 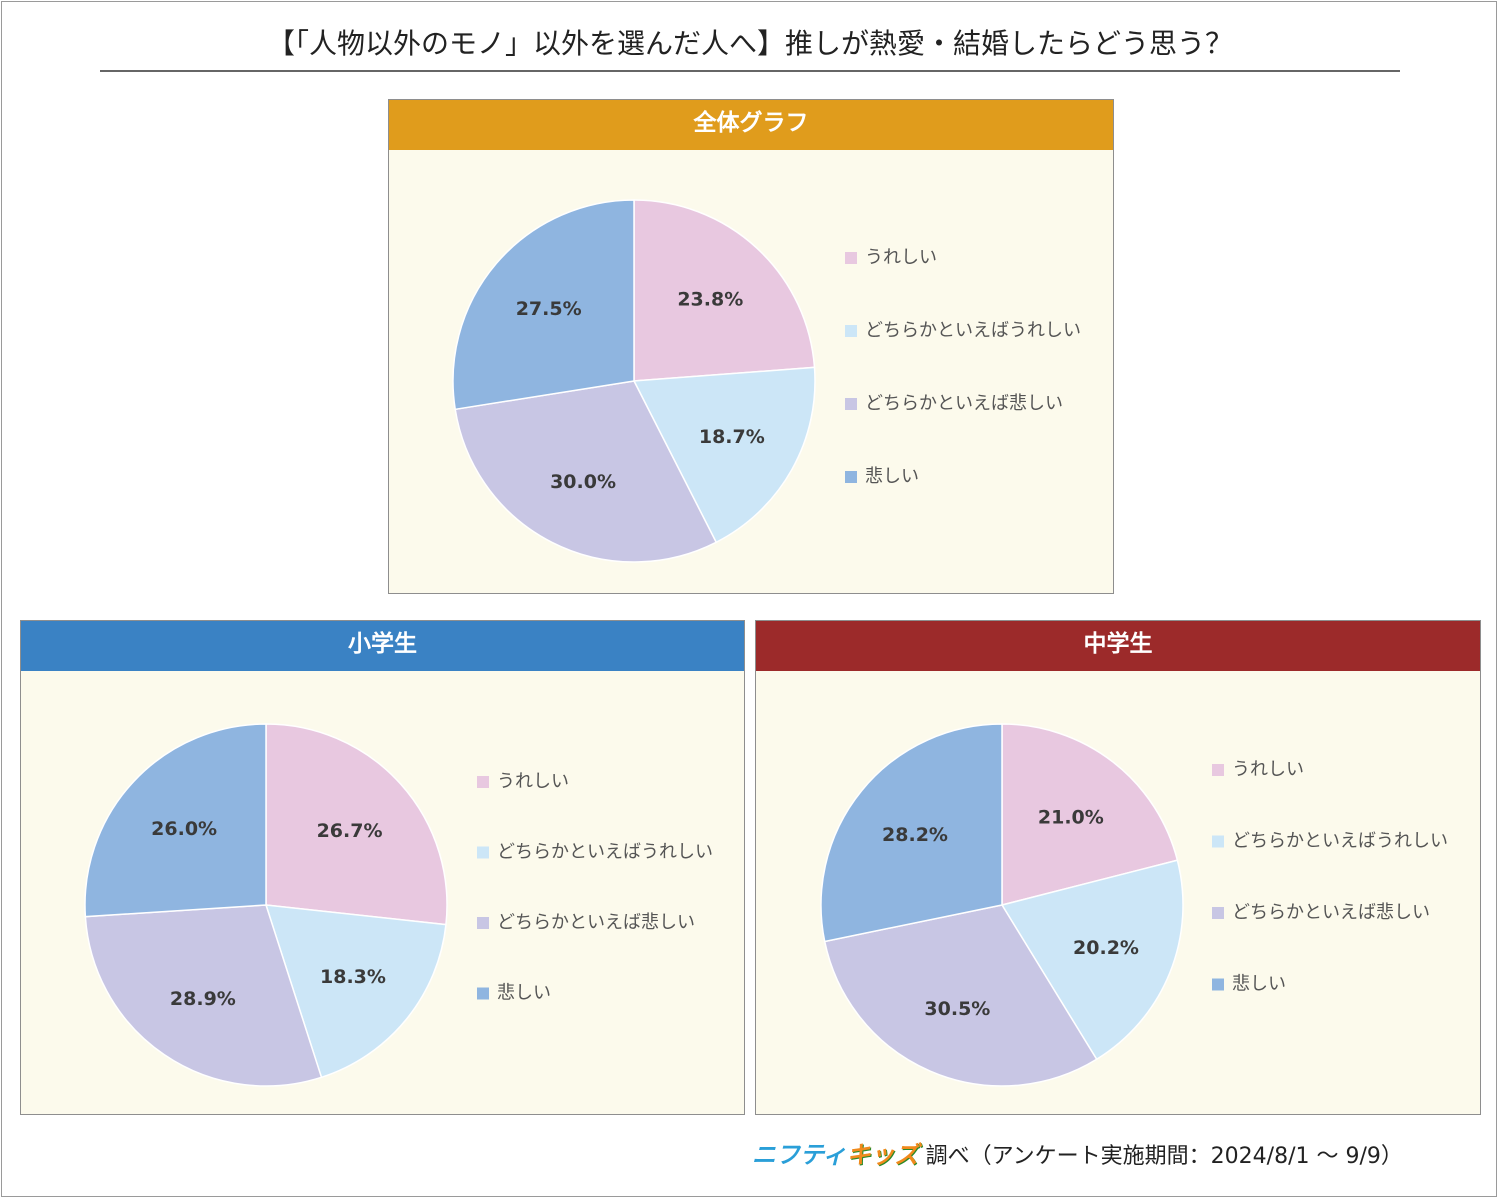 I want to click on data-label: 27.5%, so click(x=549, y=309).